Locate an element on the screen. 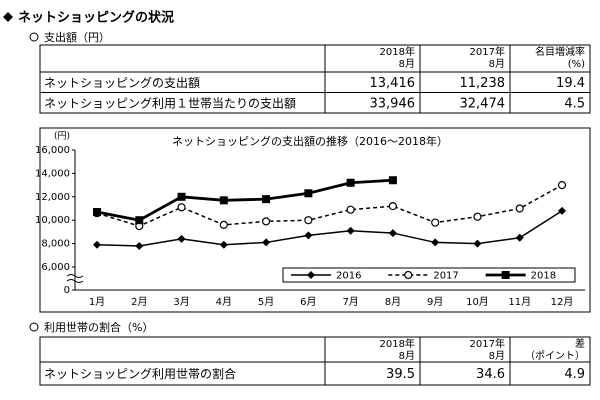  table-border is located at coordinates (315, 361).